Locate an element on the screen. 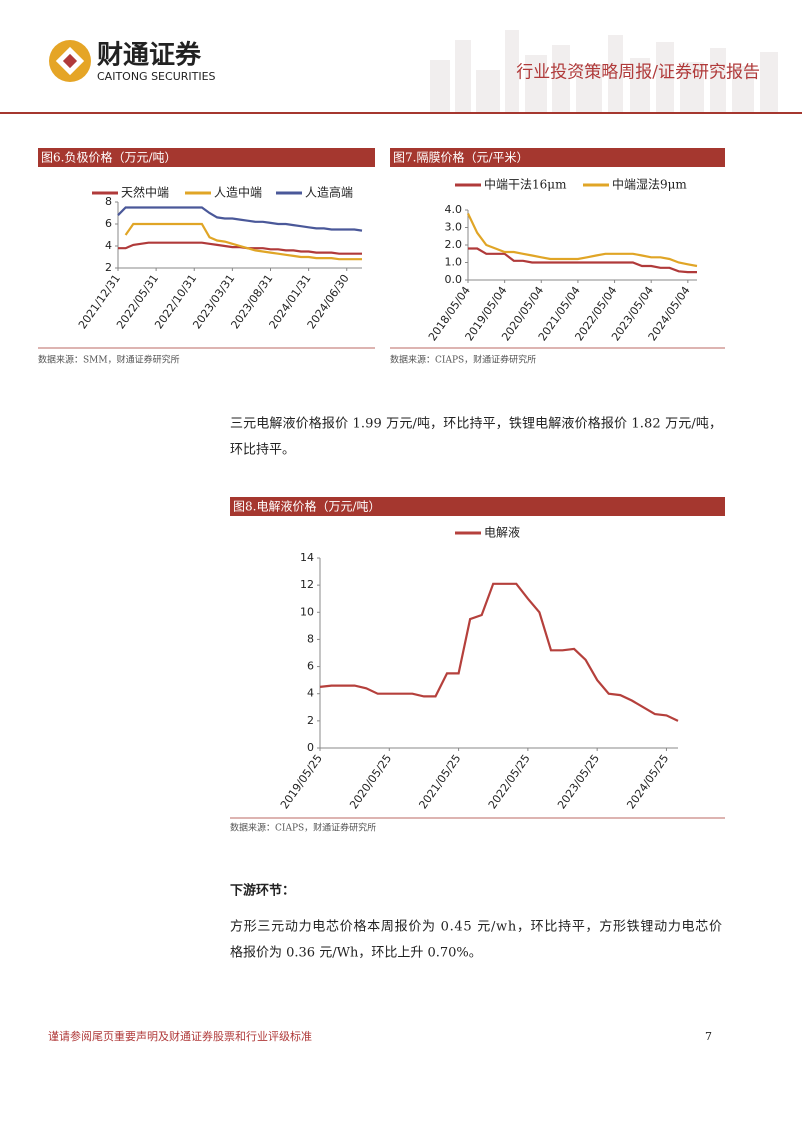  x-tick-label: 2023/05/25 is located at coordinates (578, 781).